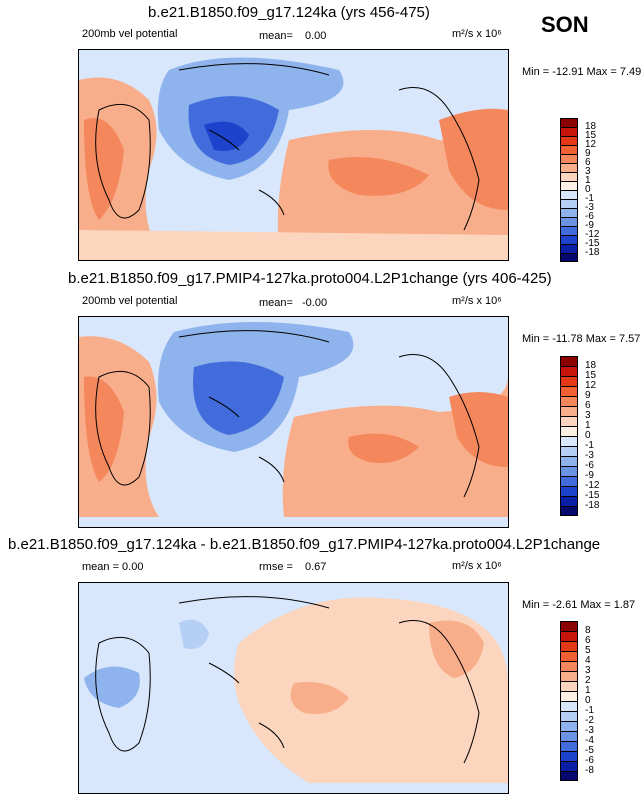 This screenshot has height=801, width=644. Describe the element at coordinates (592, 234) in the screenshot. I see `colorbar-tick-label: -12` at that location.